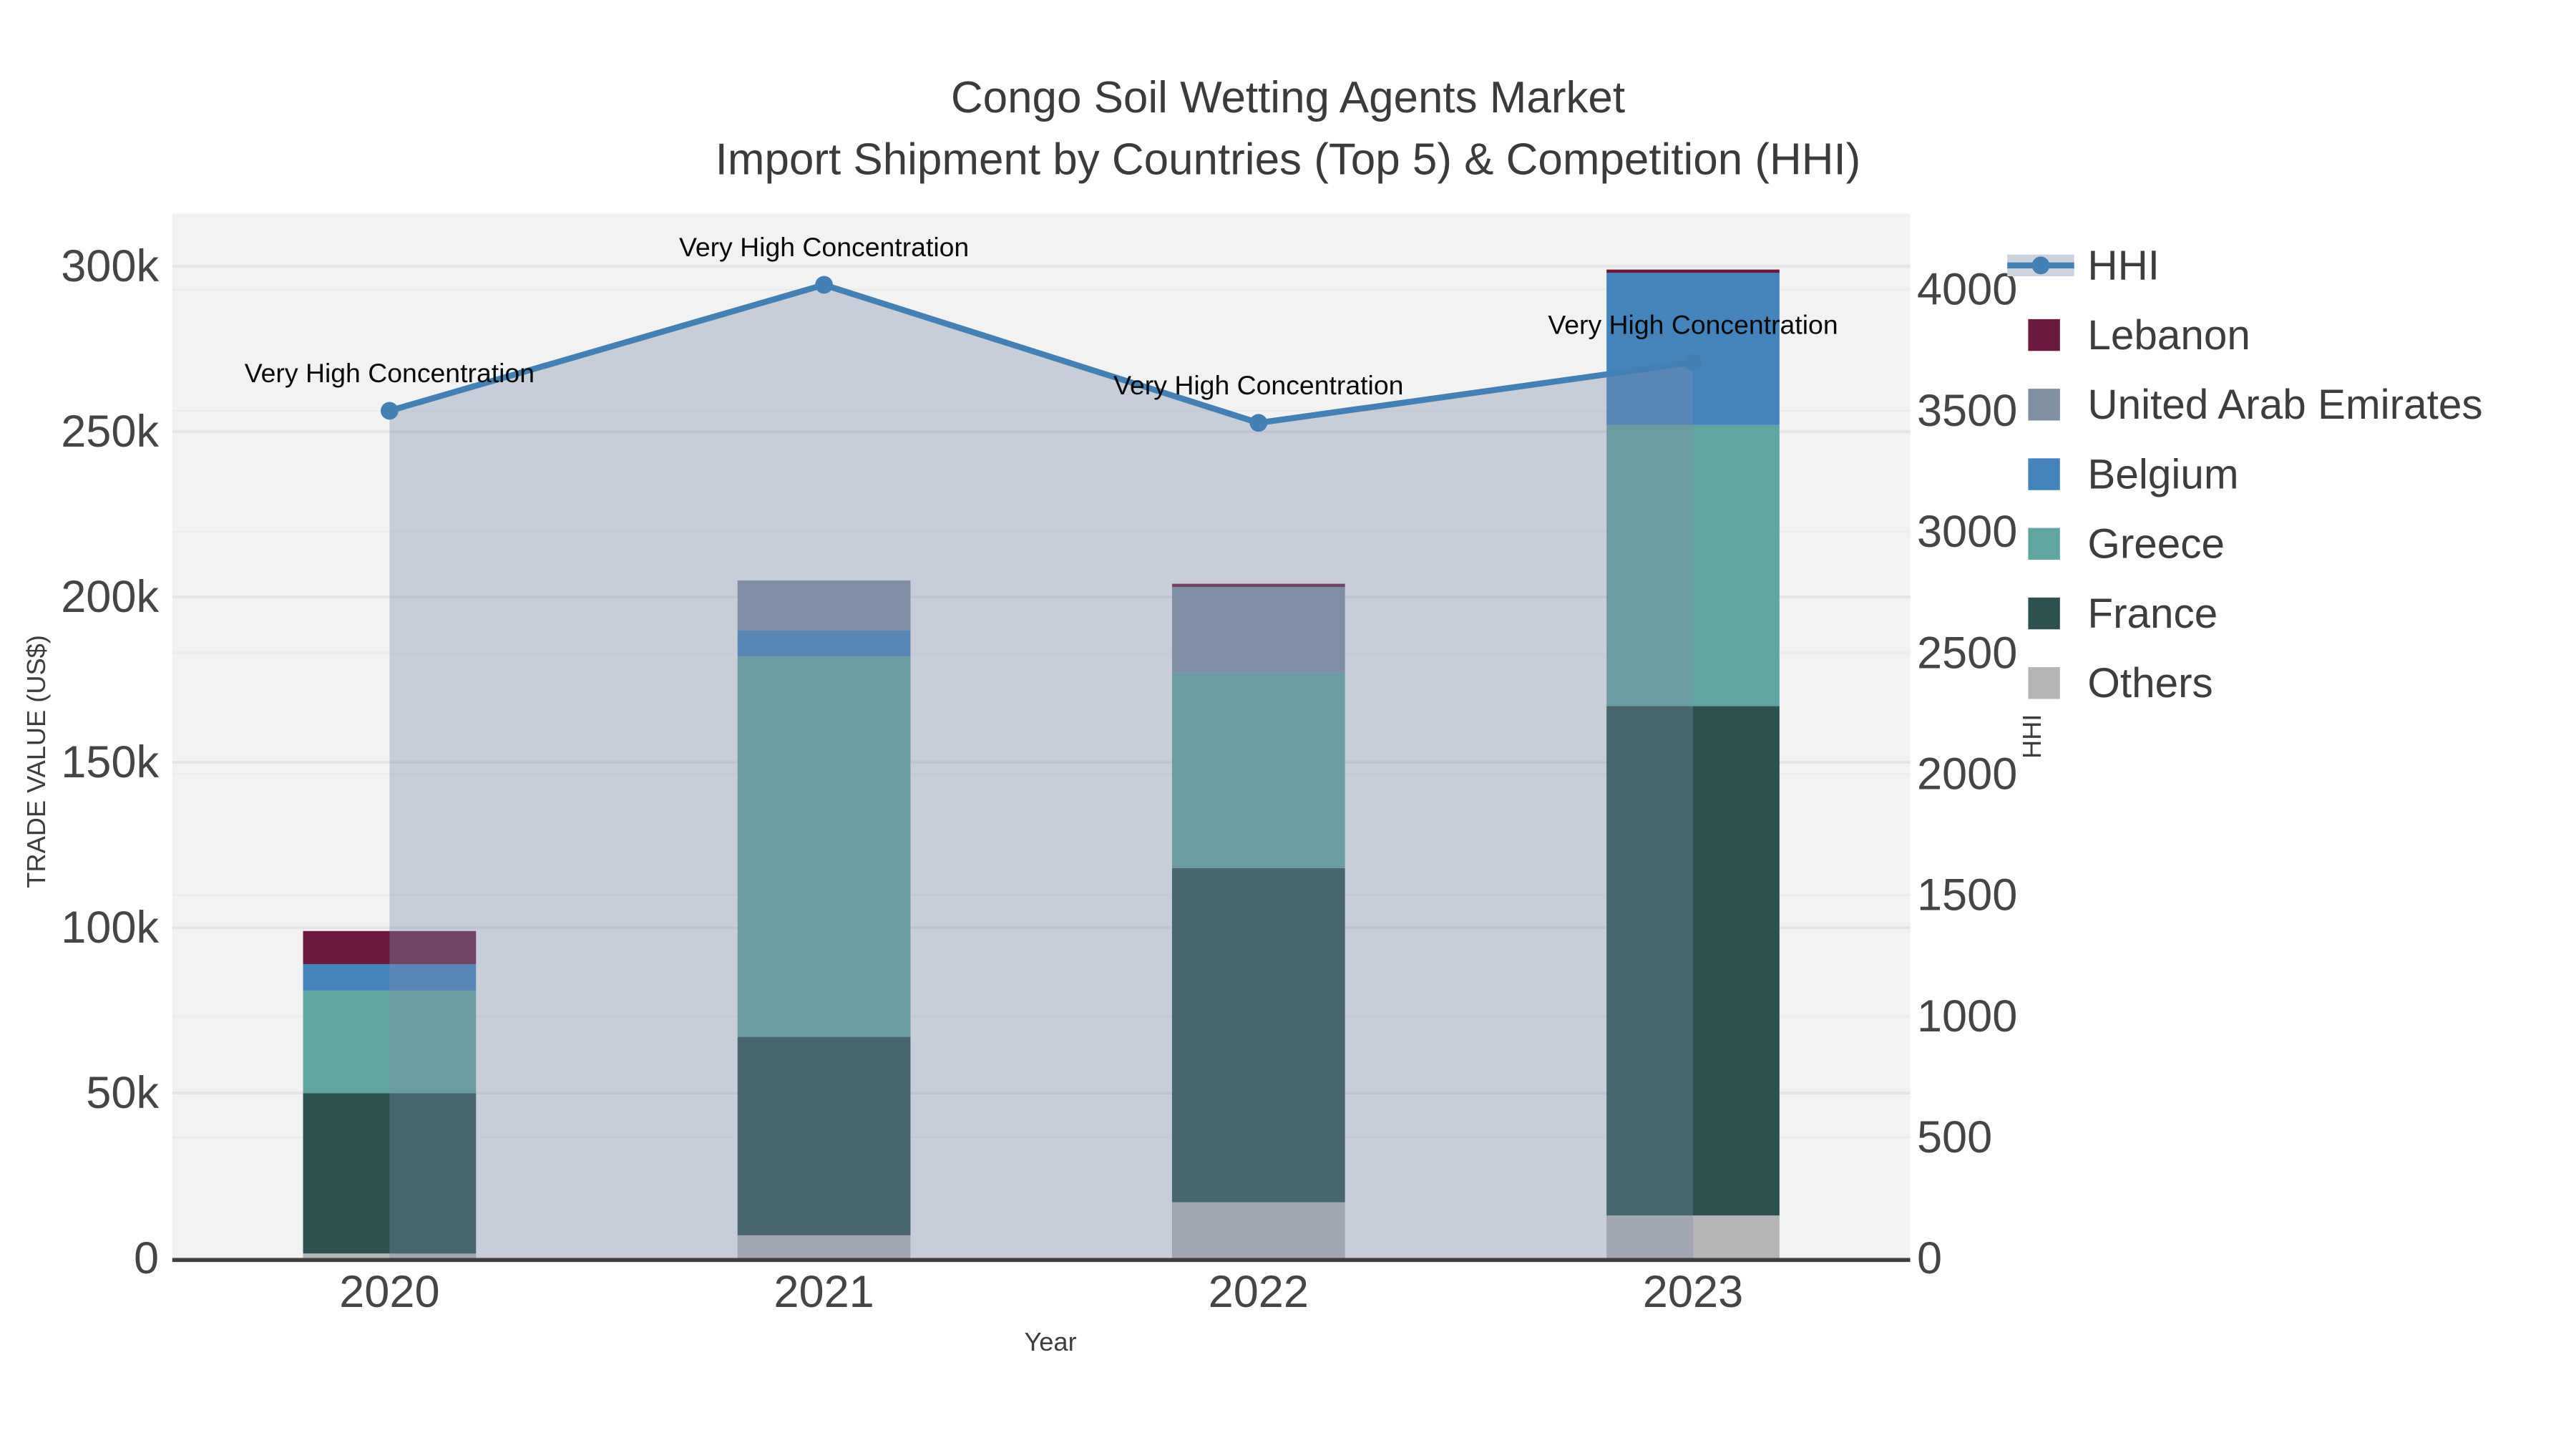  What do you see at coordinates (1258, 1230) in the screenshot?
I see `bar-segment-others-2022` at bounding box center [1258, 1230].